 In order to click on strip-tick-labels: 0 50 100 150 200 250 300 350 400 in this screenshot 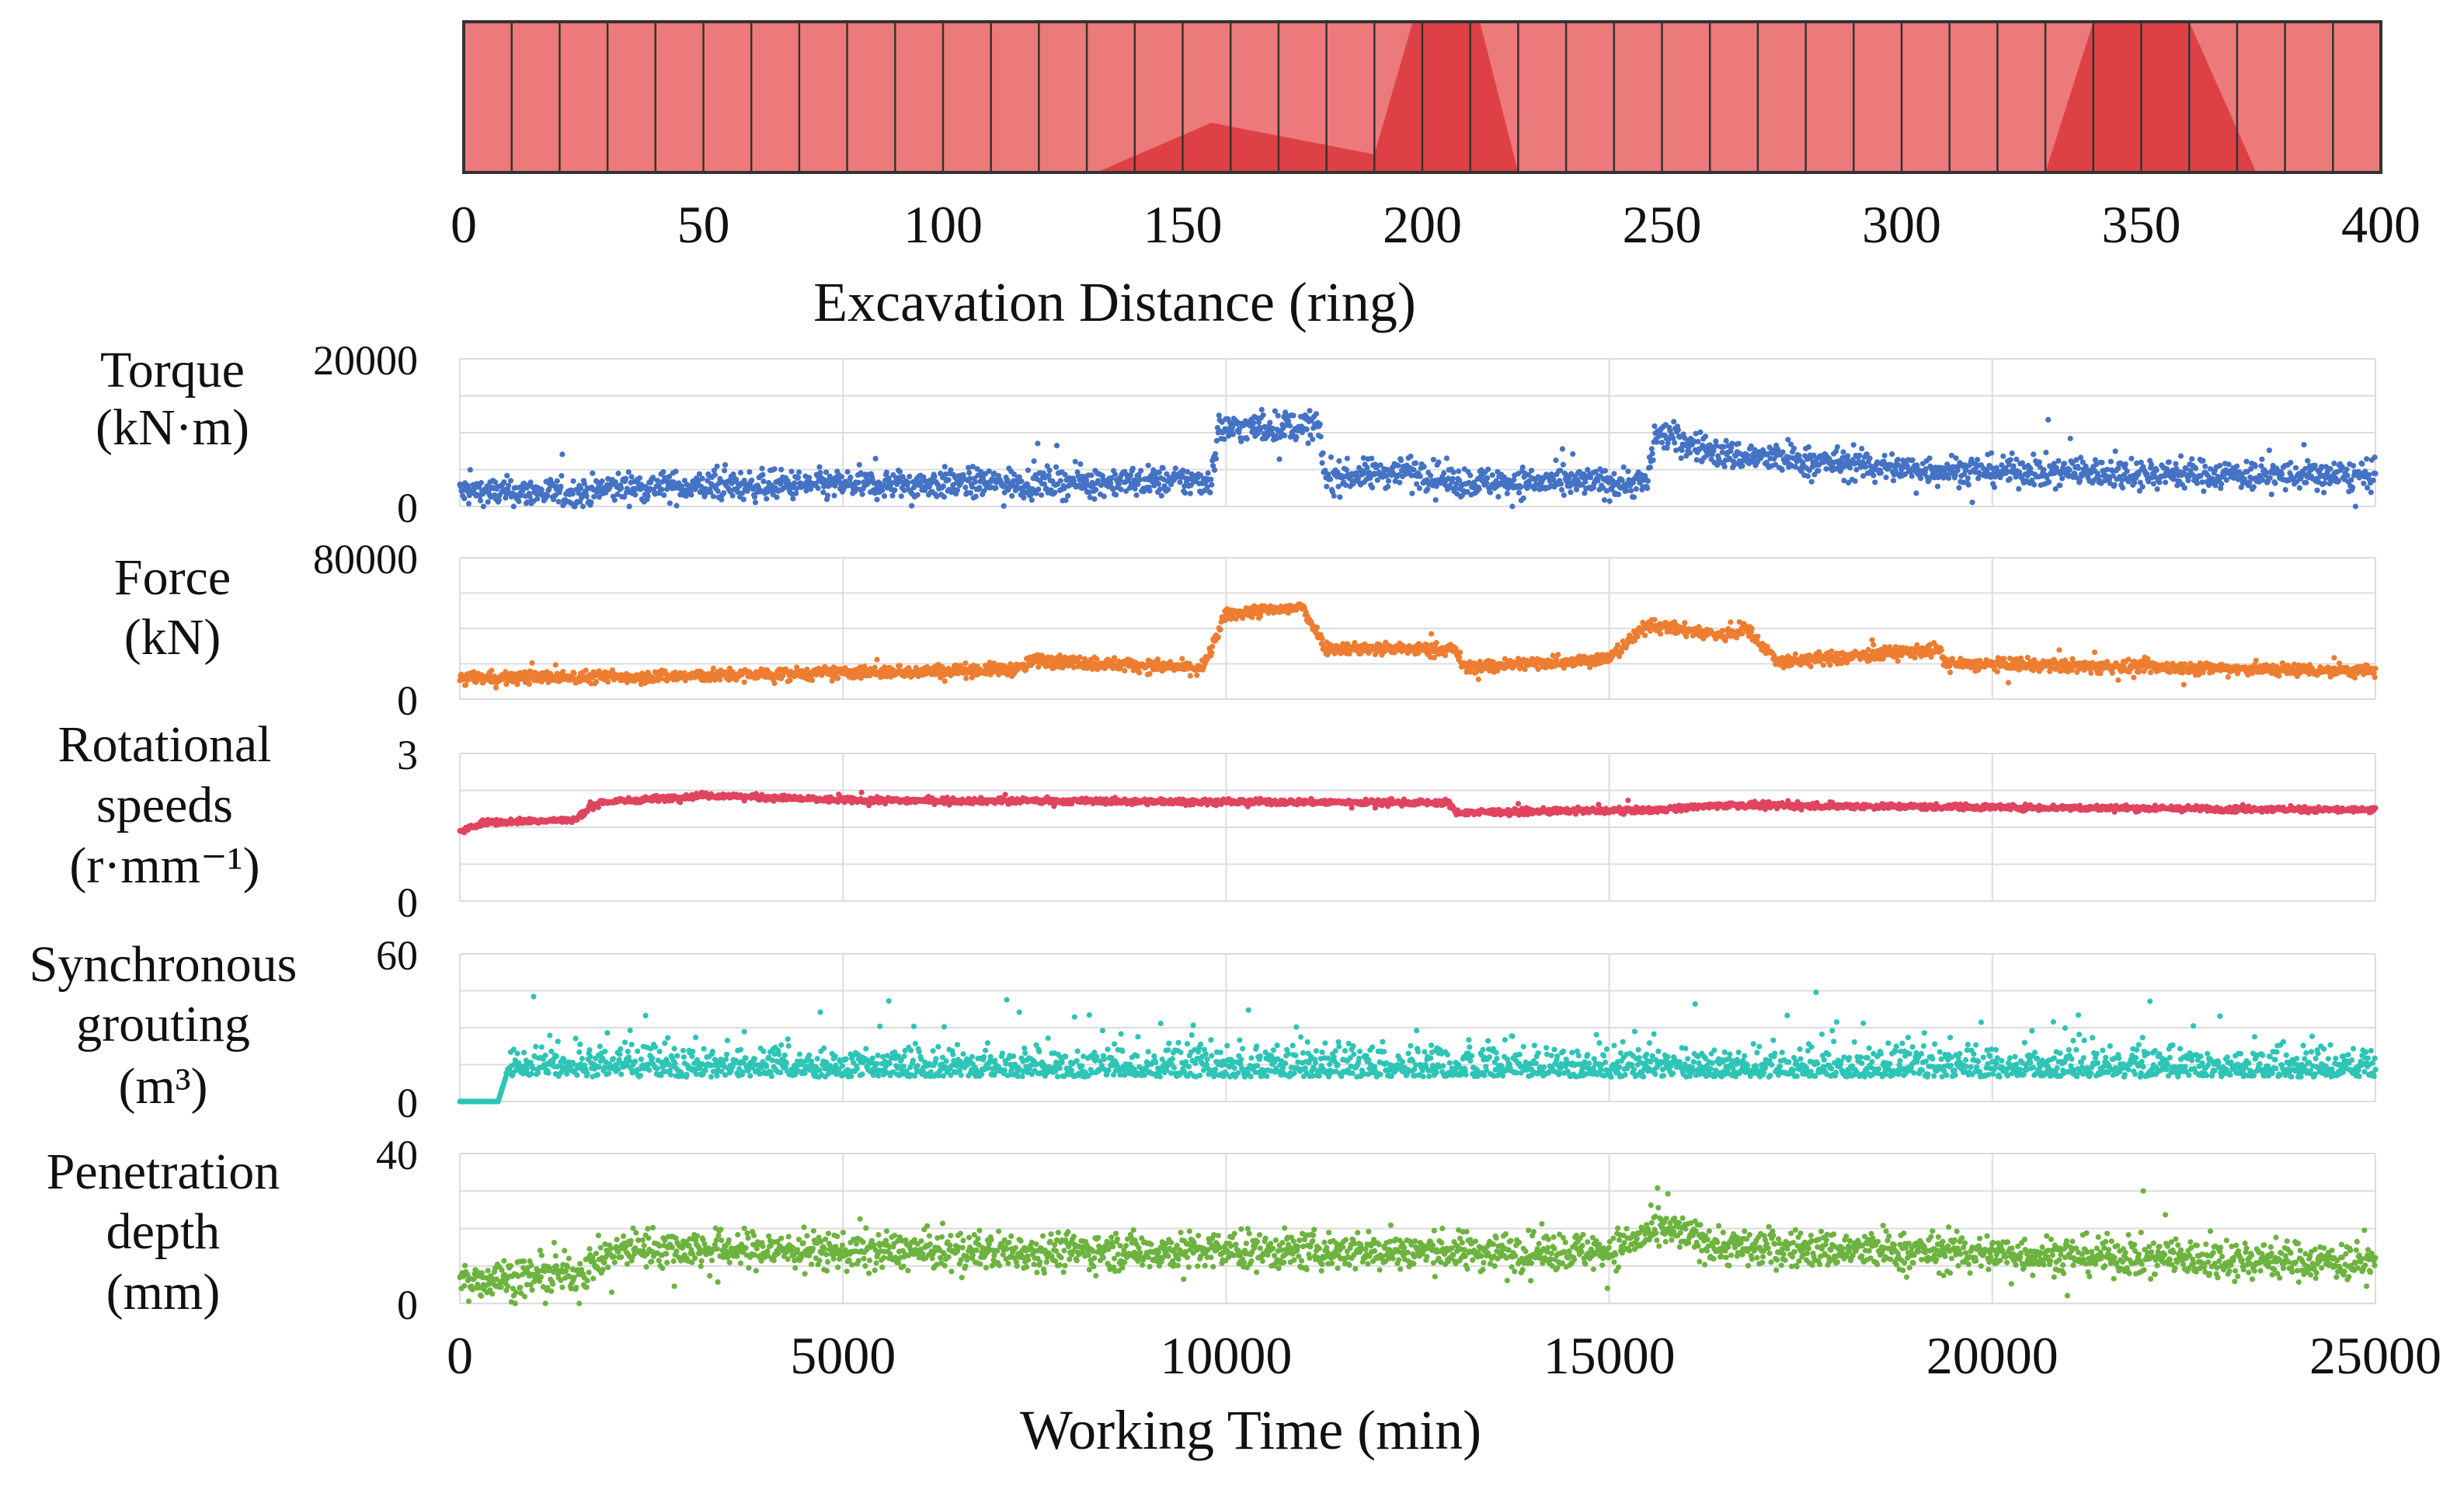, I will do `click(1436, 225)`.